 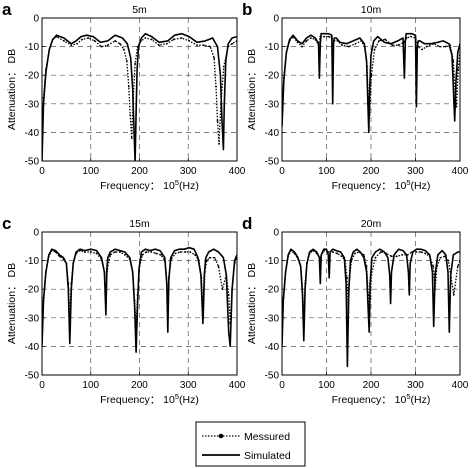 I want to click on x-tick-label: 100, so click(x=90, y=385).